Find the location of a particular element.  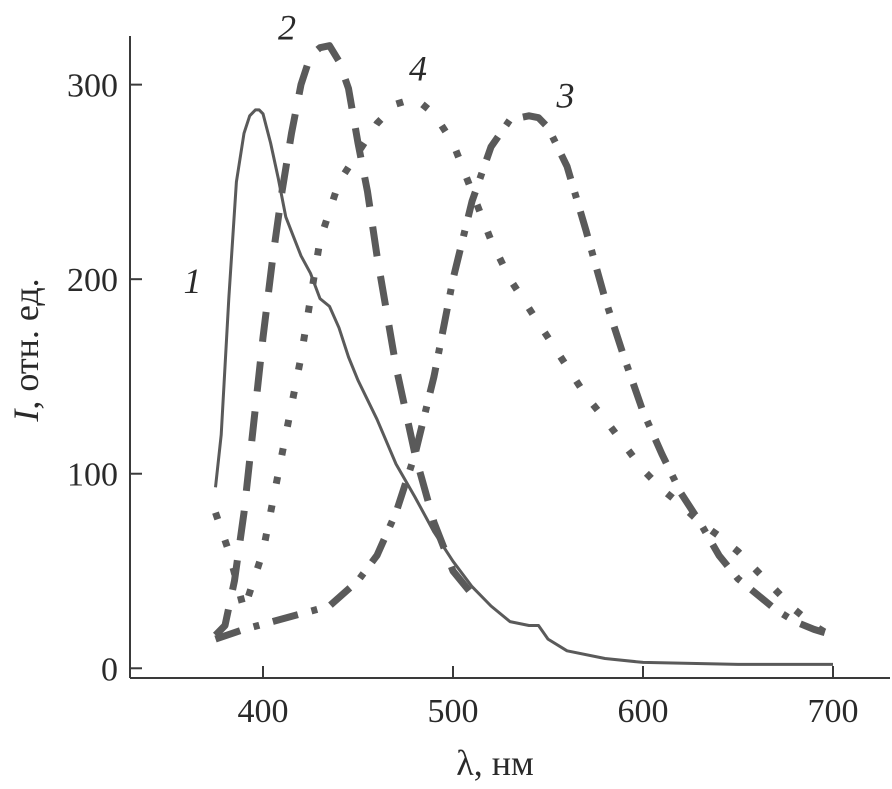

series-4-label: 4 is located at coordinates (418, 68).